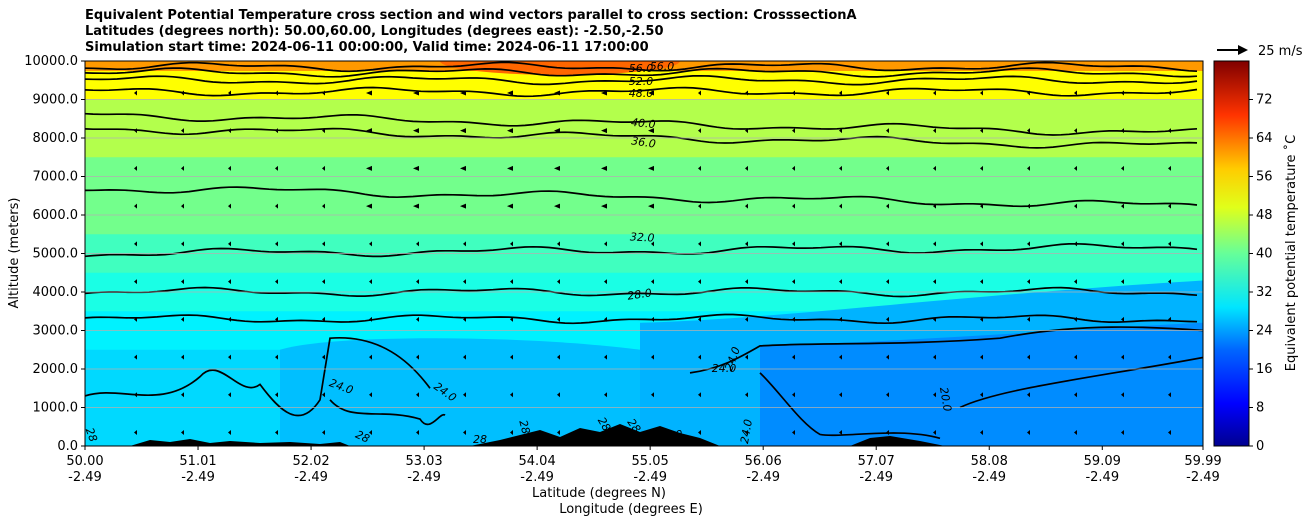 The height and width of the screenshot is (526, 1308). Describe the element at coordinates (1260, 446) in the screenshot. I see `colorbar-tick-label: 0` at that location.